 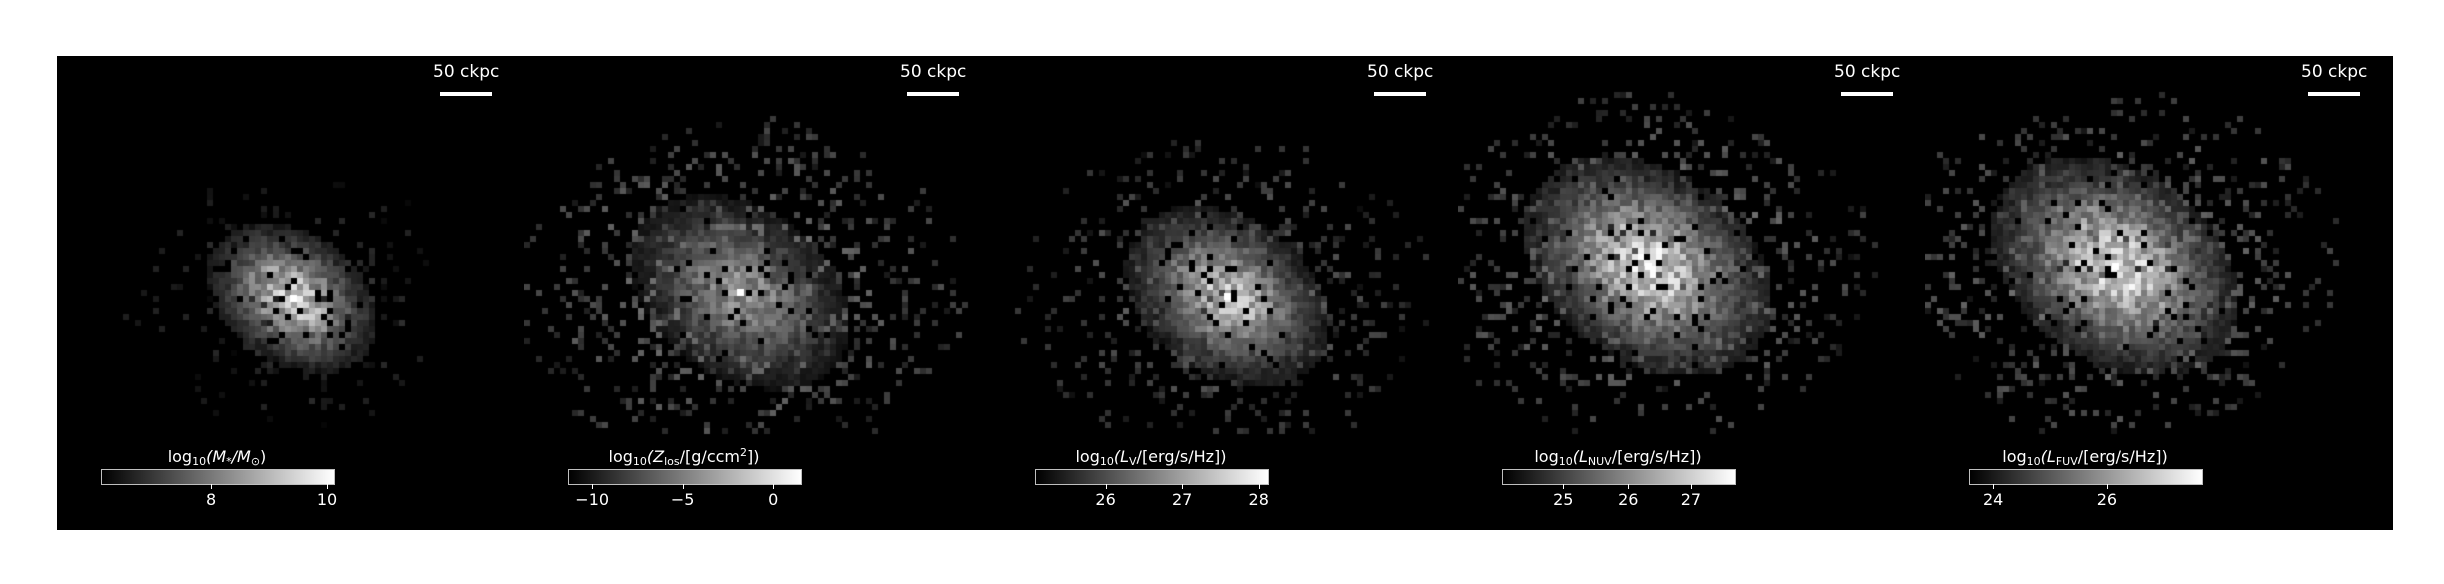 I want to click on colorbar-label: log10(LNUV/[erg/s/Hz]), so click(x=1618, y=457).